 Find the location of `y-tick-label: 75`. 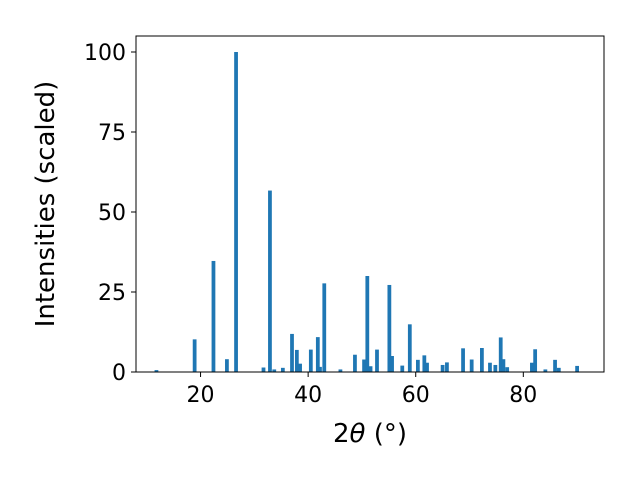

y-tick-label: 75 is located at coordinates (112, 133).